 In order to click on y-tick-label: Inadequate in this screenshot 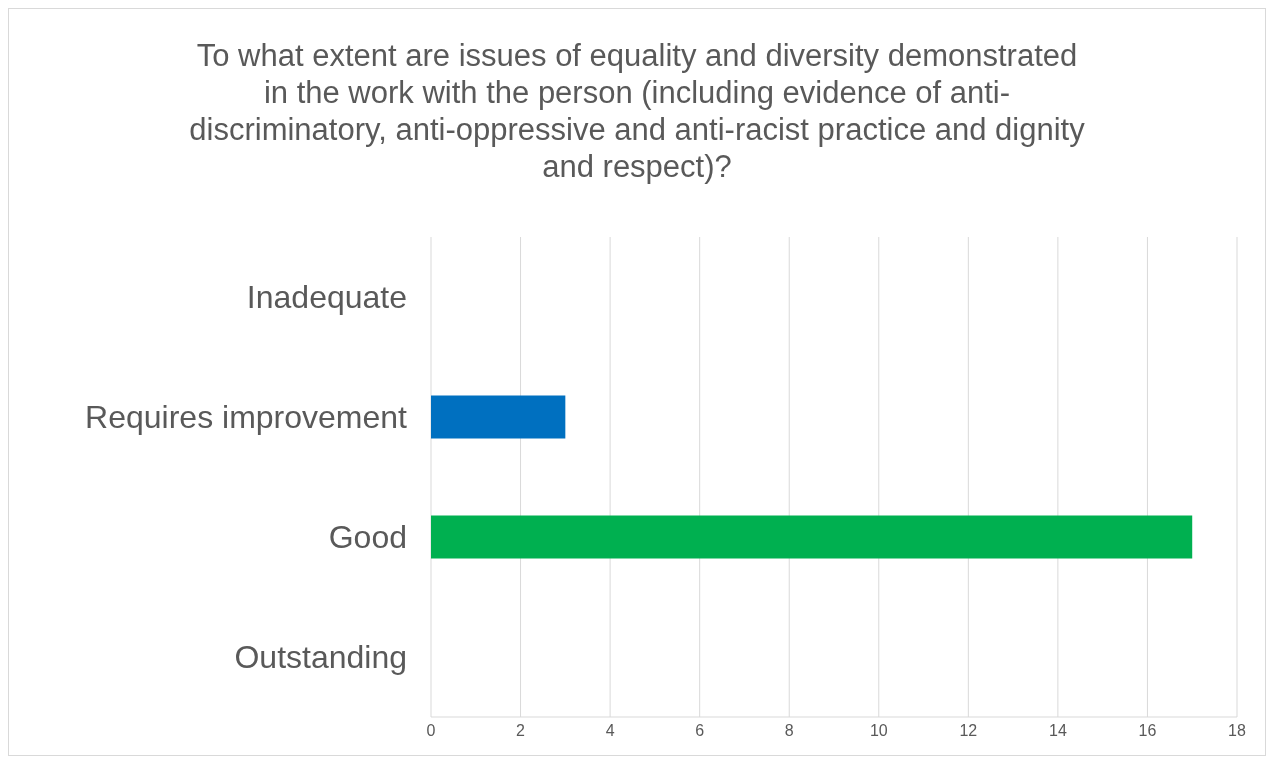, I will do `click(326, 297)`.